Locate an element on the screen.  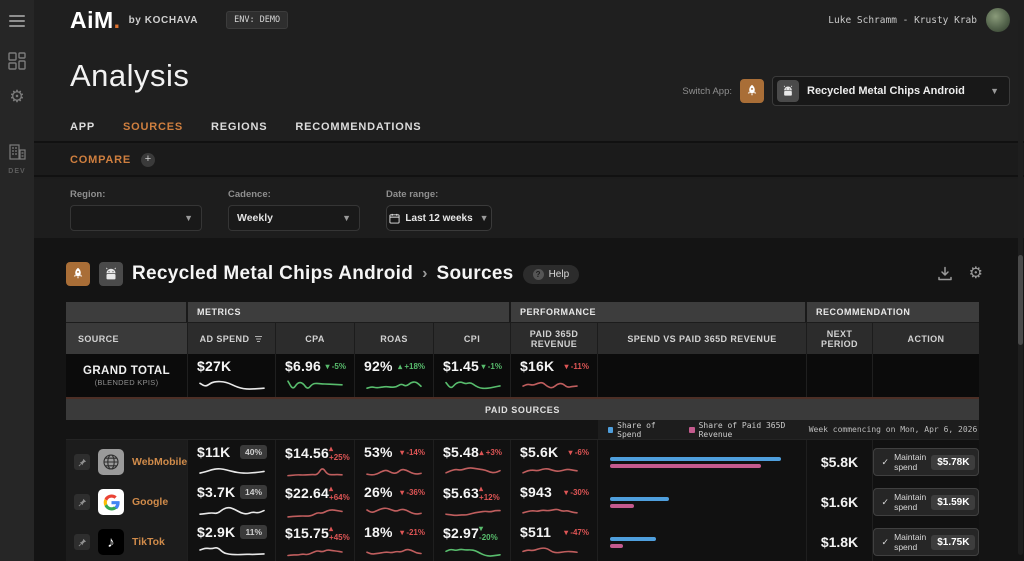
metric-cell-cpa: $14.56 ▴ +25% is located at coordinates (315, 462).